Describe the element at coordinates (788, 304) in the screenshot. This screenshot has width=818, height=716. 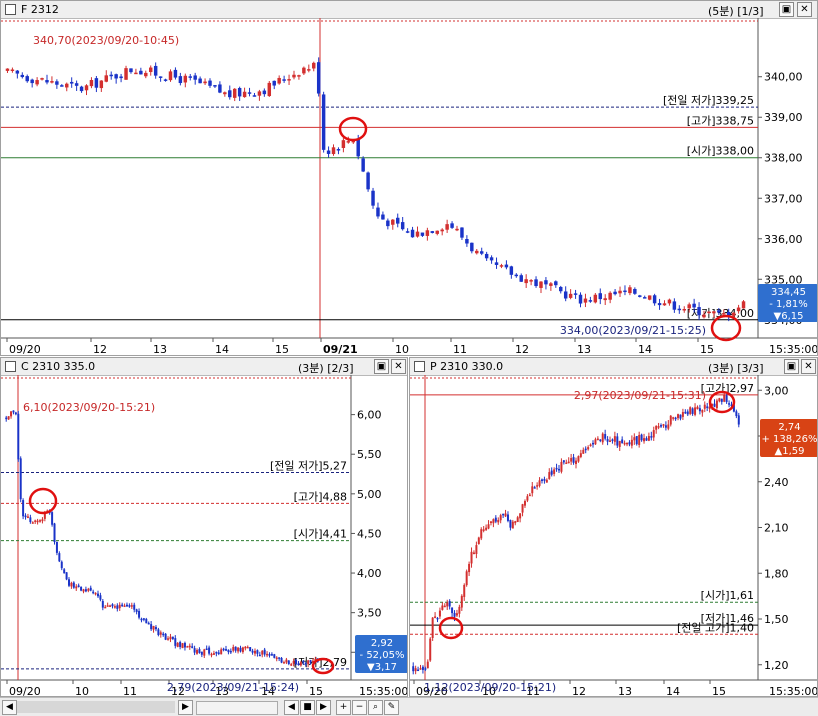
I see `badge-percent: - 1,81%` at that location.